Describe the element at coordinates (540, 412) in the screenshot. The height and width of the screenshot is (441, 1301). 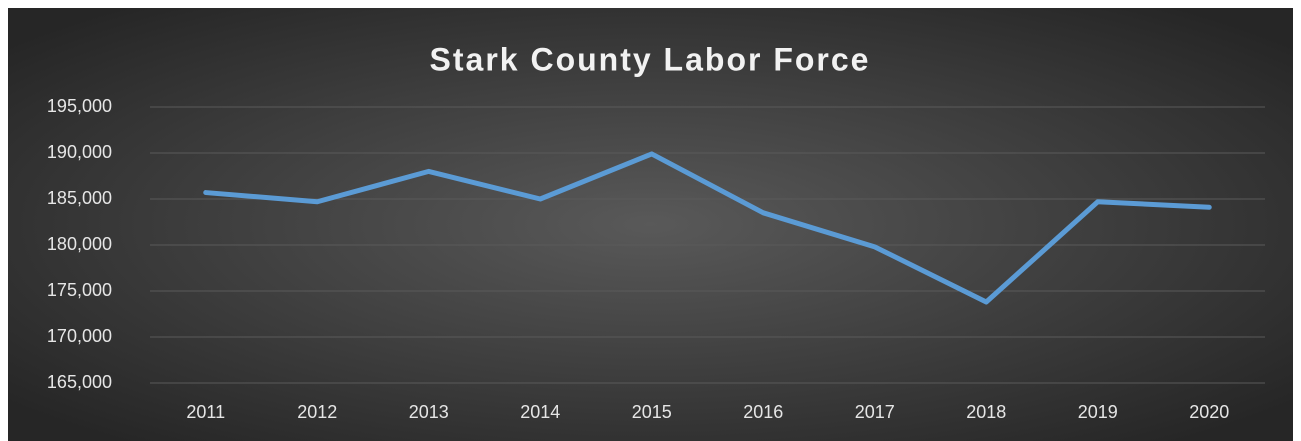
I see `x-tick-label: 2014` at that location.